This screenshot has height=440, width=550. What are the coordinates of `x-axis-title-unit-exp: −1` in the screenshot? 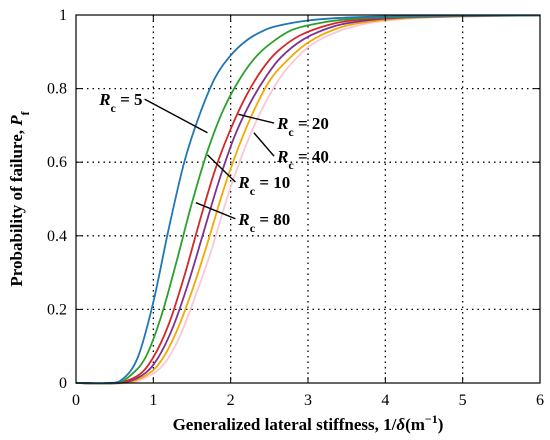 It's located at (431, 419).